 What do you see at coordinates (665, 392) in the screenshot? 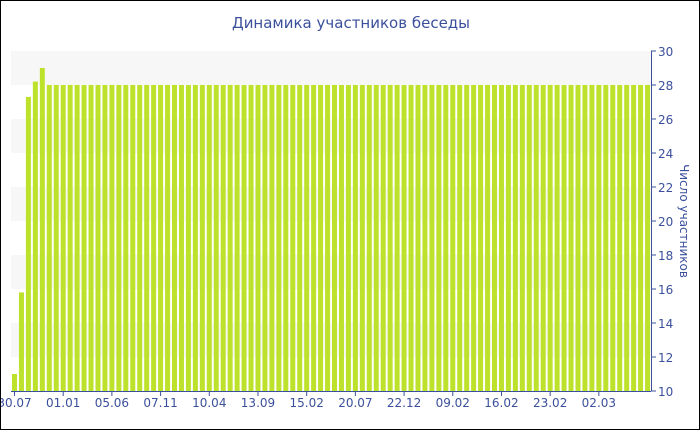
I see `y-tick-label: 10` at bounding box center [665, 392].